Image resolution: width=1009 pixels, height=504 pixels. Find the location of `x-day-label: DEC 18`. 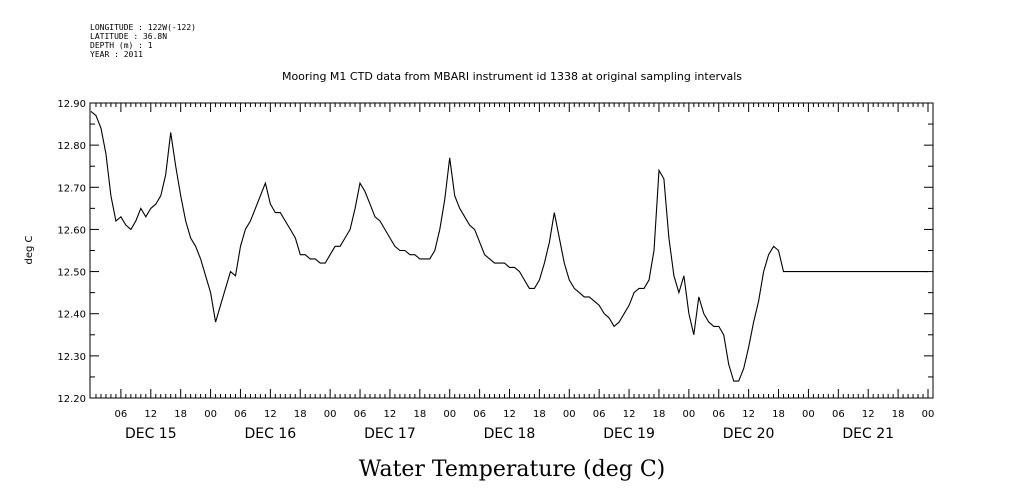

x-day-label: DEC 18 is located at coordinates (510, 434).